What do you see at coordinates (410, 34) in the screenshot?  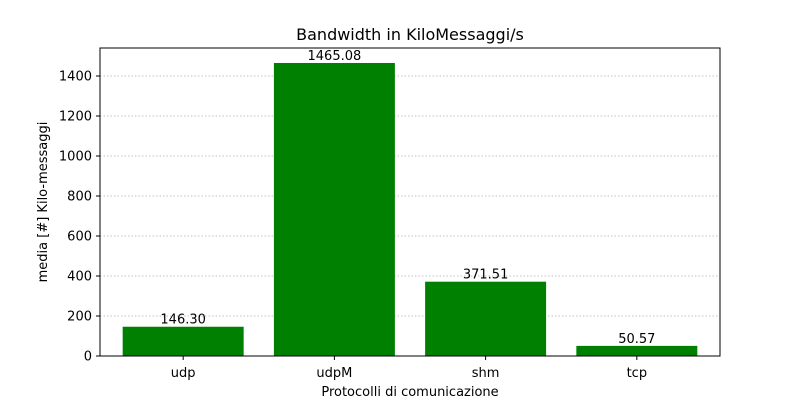 I see `chart-title: Bandwidth in KiloMessaggi/s` at bounding box center [410, 34].